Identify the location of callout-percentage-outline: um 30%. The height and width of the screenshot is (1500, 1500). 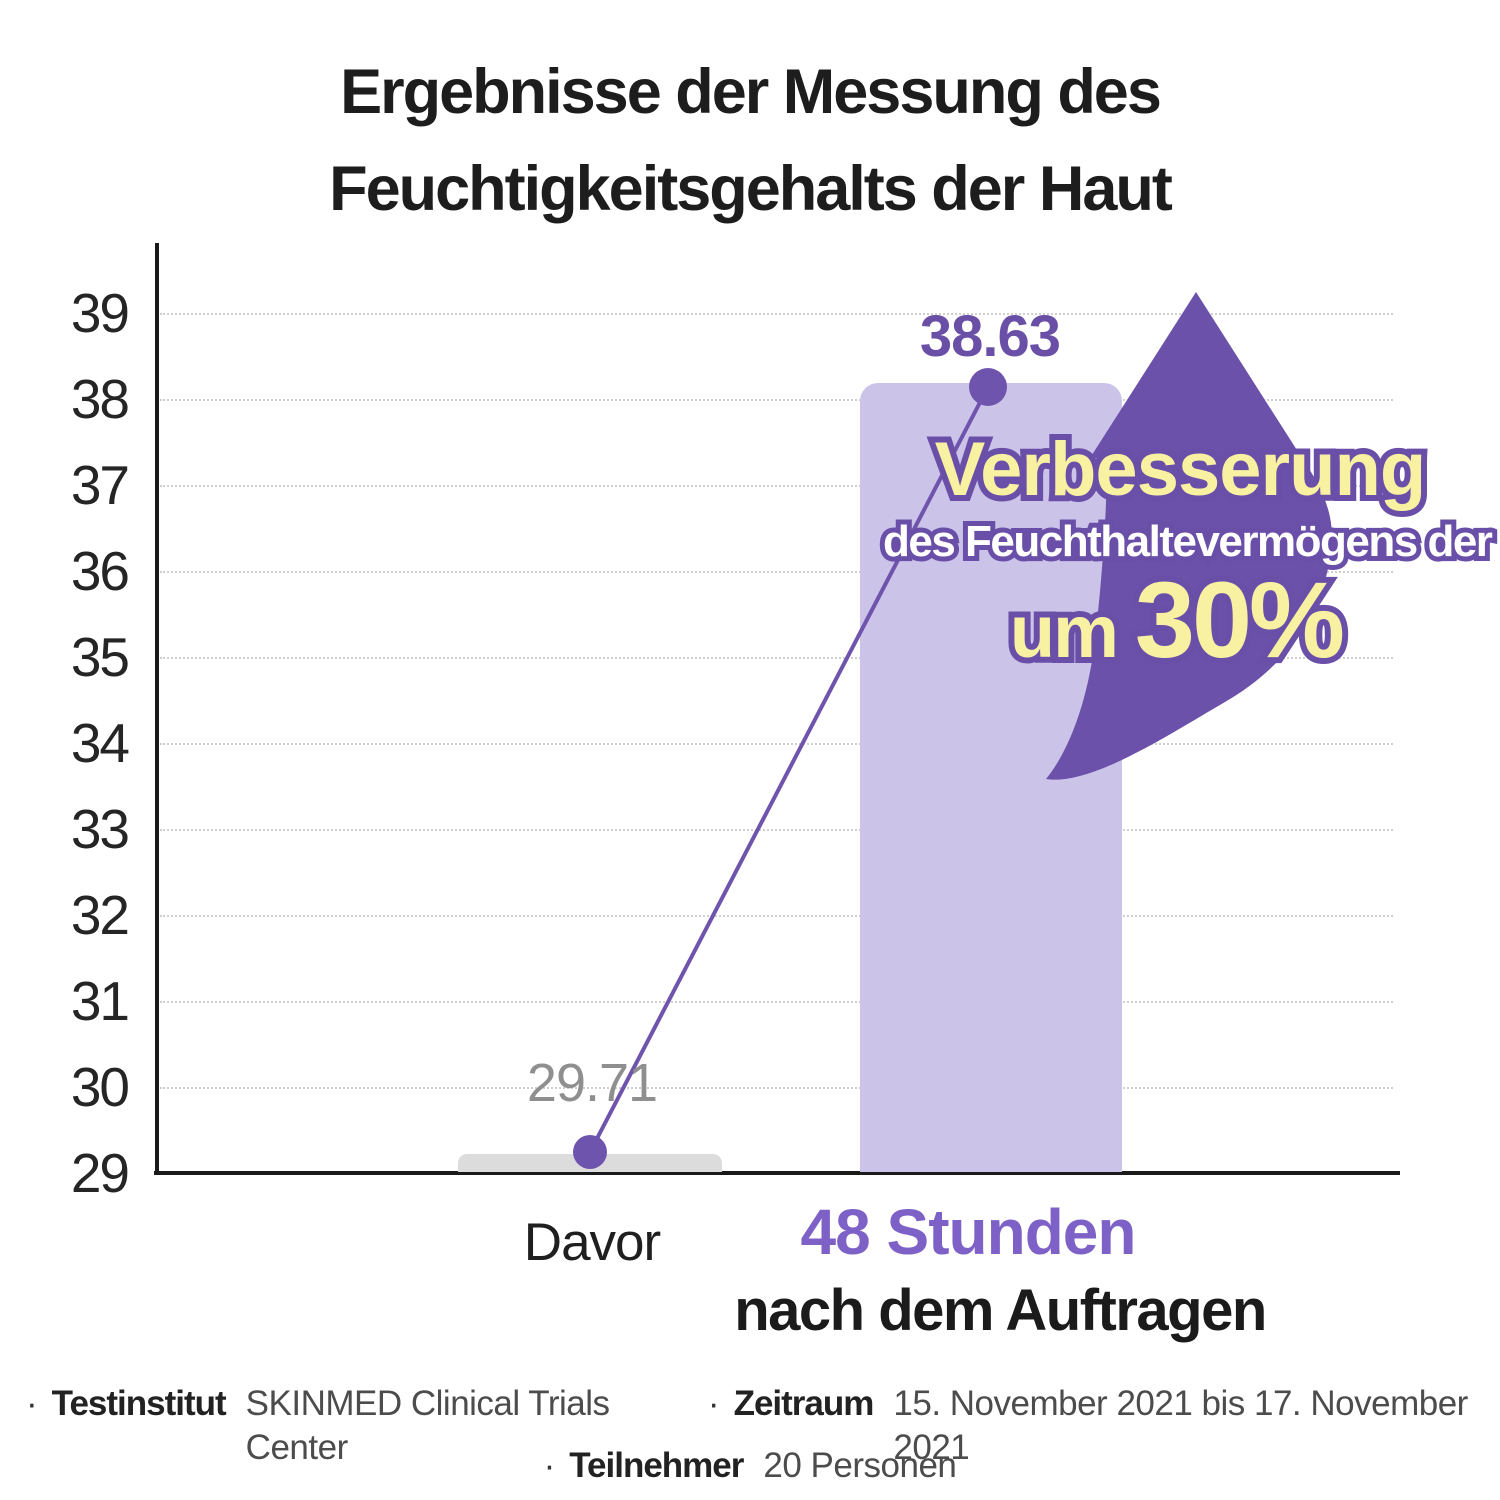
(1177, 620).